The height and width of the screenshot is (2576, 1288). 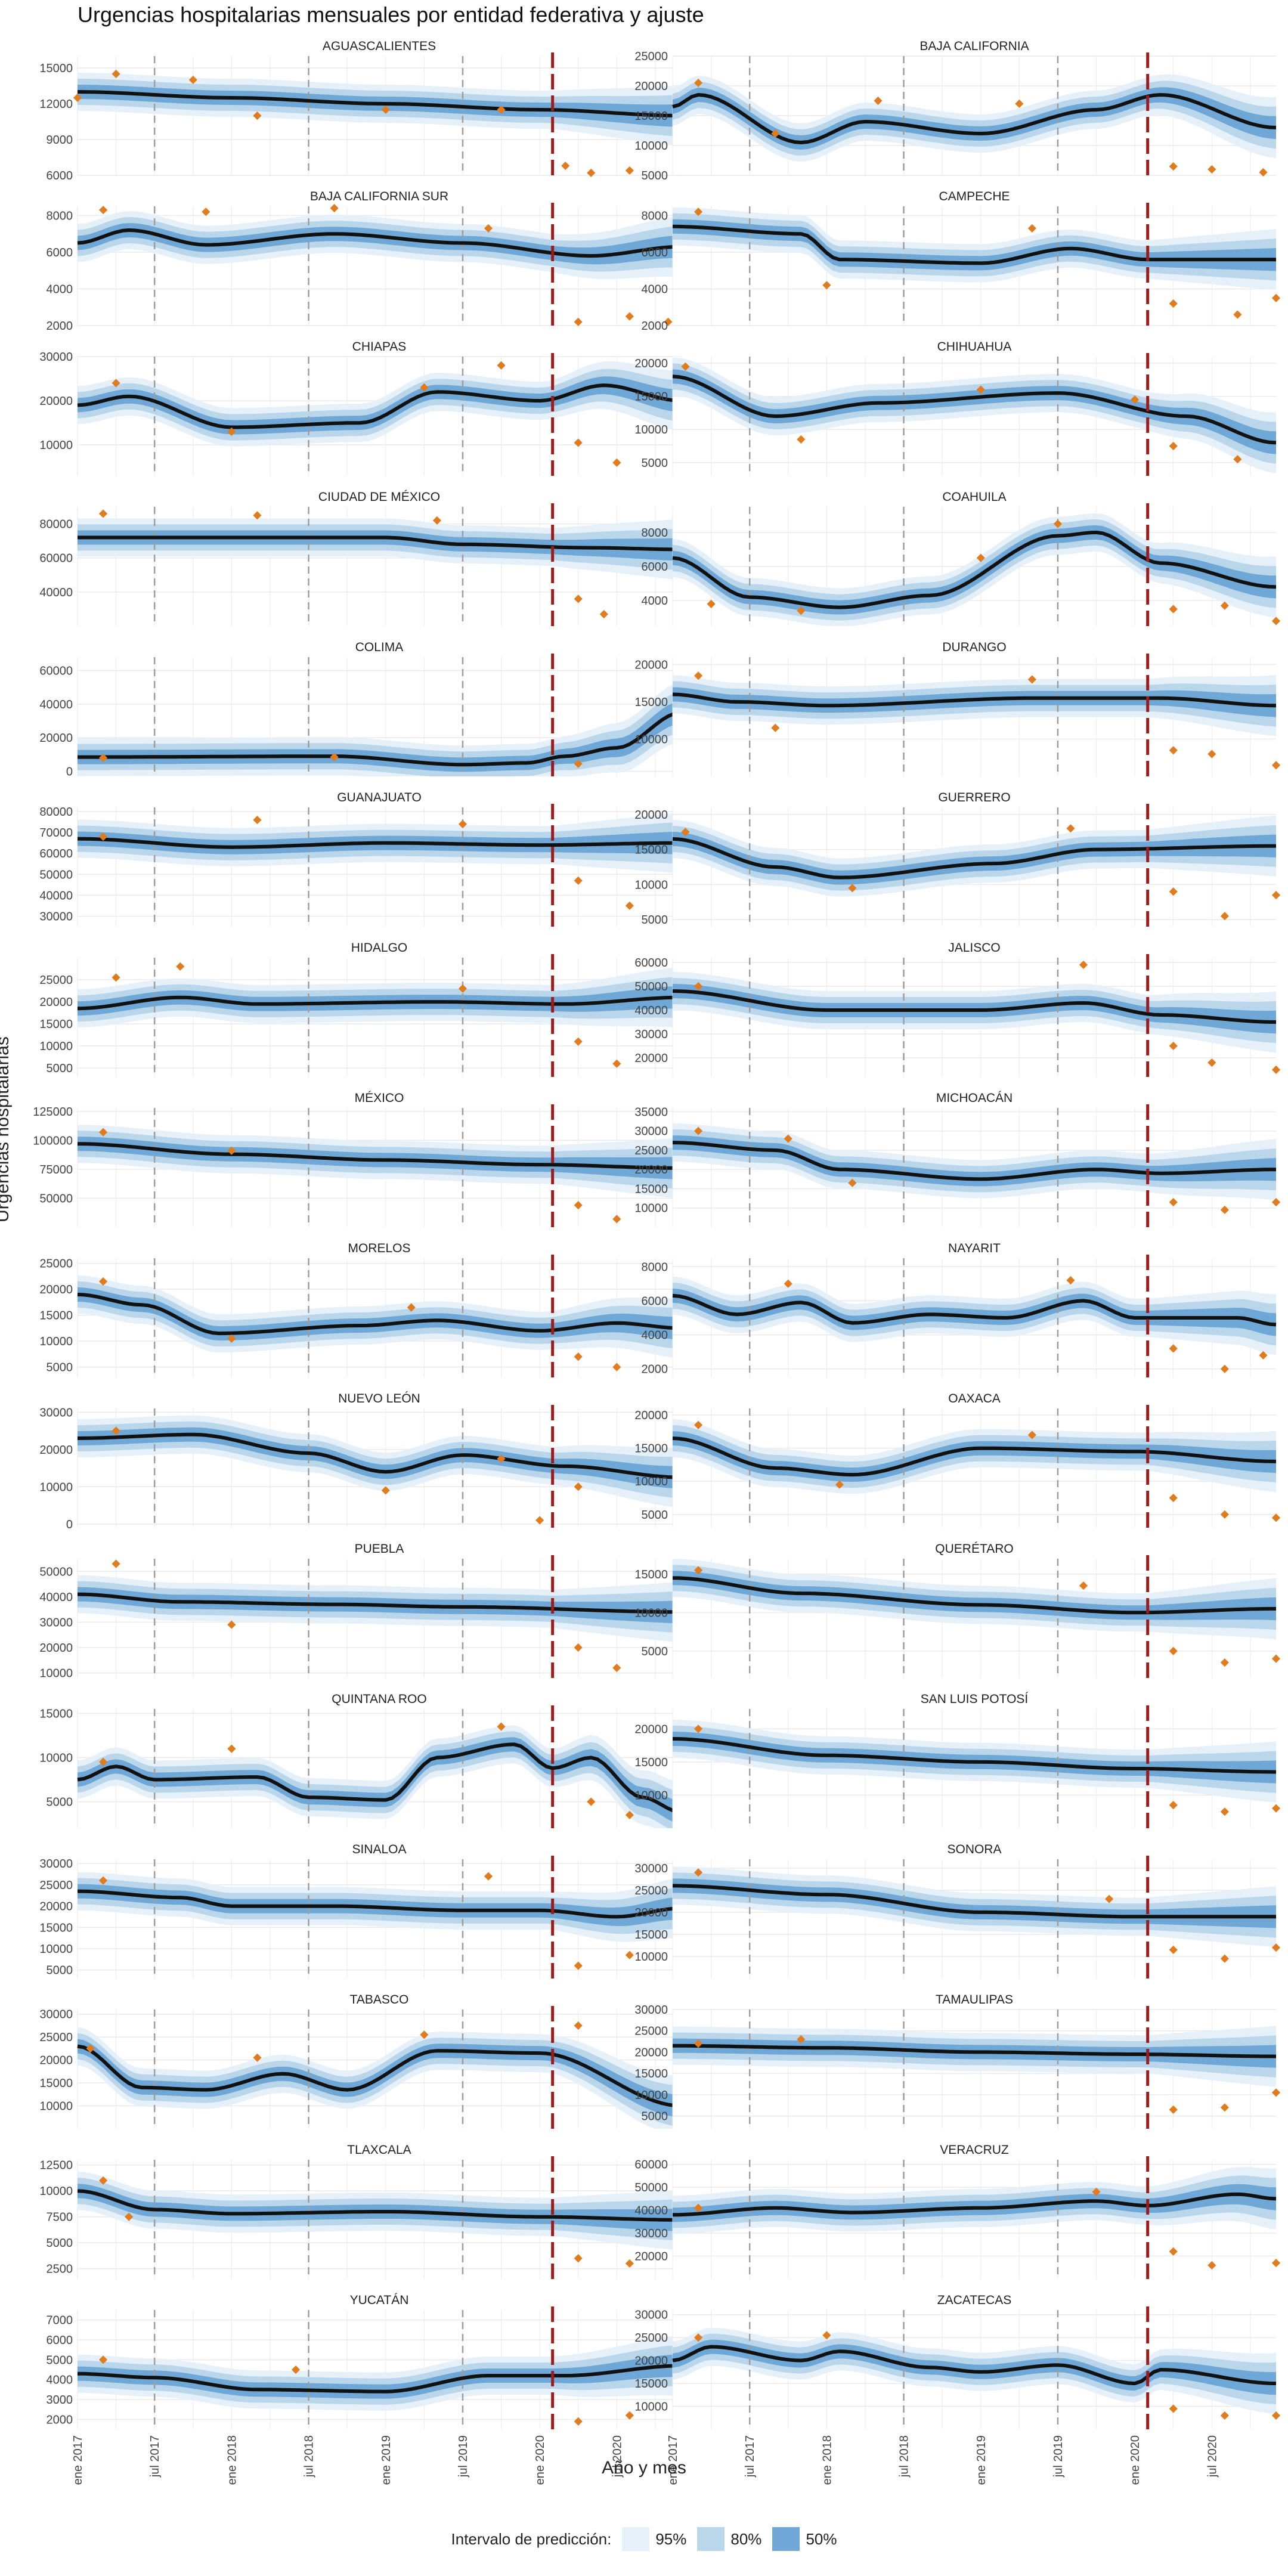 What do you see at coordinates (1136, 2460) in the screenshot?
I see `x-tick-label: ene 2020` at bounding box center [1136, 2460].